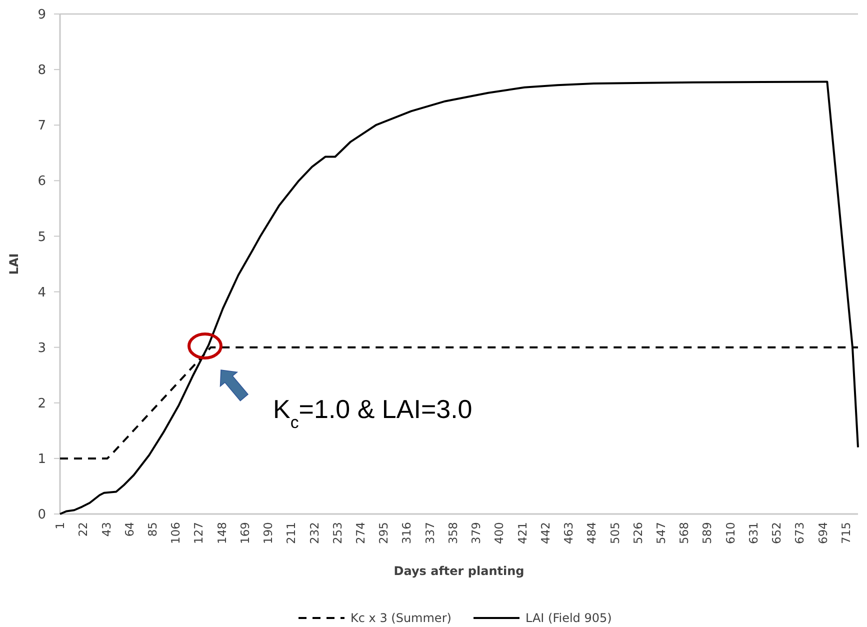 The width and height of the screenshot is (867, 627). What do you see at coordinates (42, 515) in the screenshot?
I see `y-tick-label: 0` at bounding box center [42, 515].